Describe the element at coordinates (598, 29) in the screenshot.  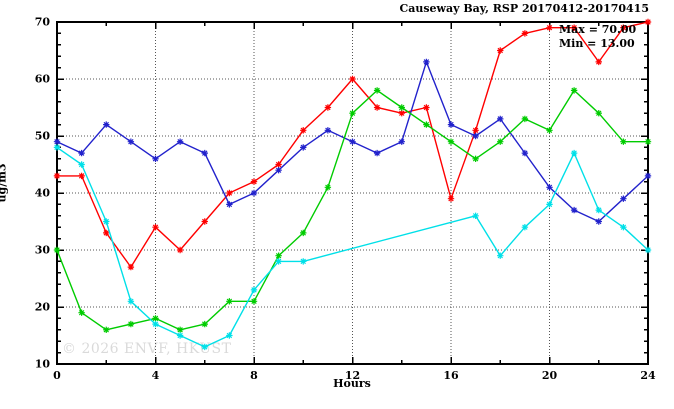
I see `max-annotation: Max = 70.00` at that location.